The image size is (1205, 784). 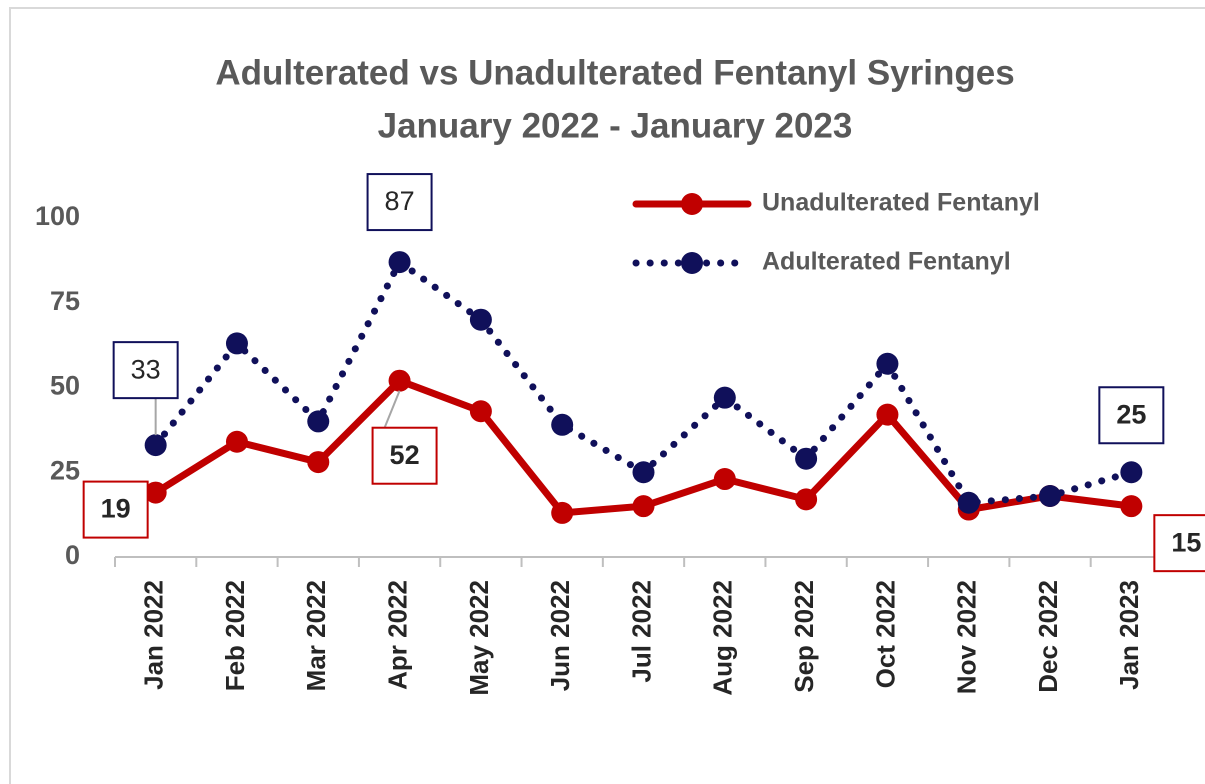 What do you see at coordinates (65, 386) in the screenshot?
I see `y-tick-label: 50` at bounding box center [65, 386].